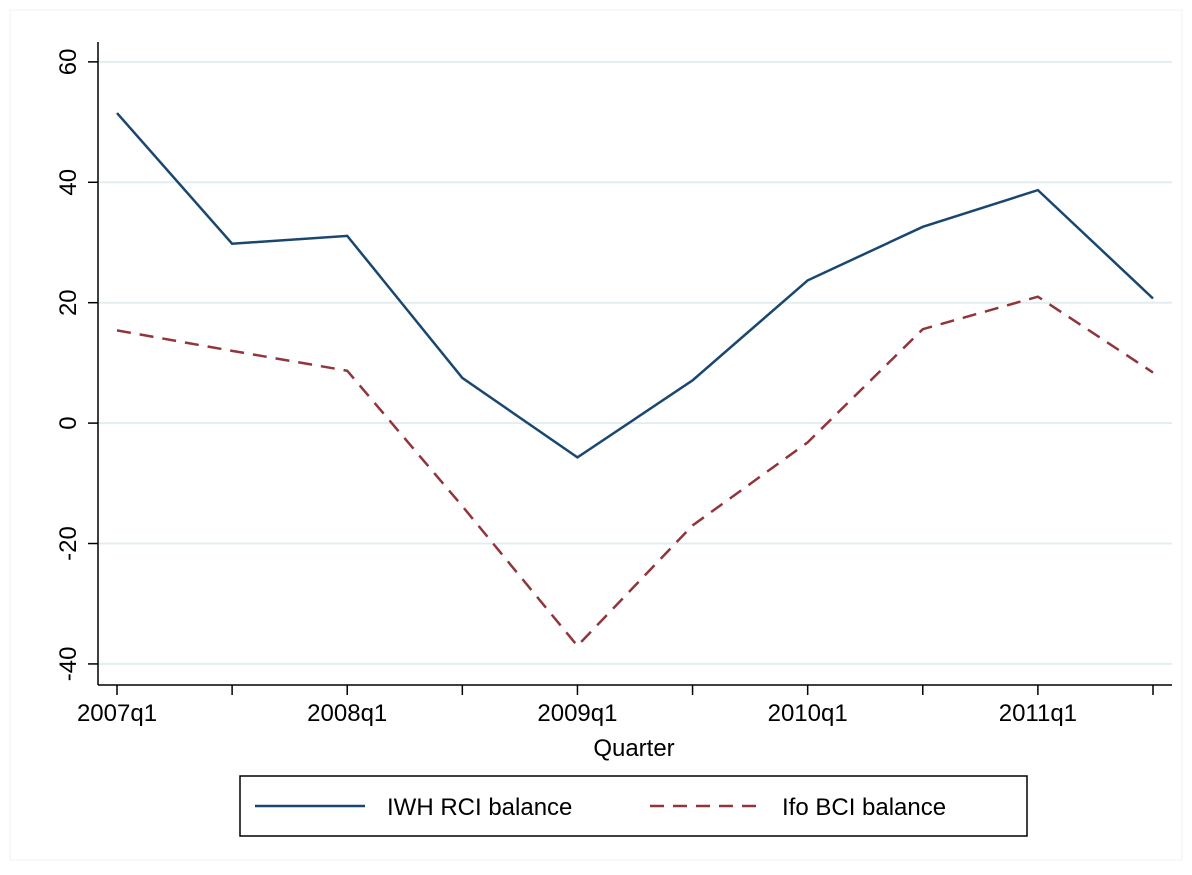 The width and height of the screenshot is (1192, 875). Describe the element at coordinates (1038, 713) in the screenshot. I see `x-tick-label: 2011q1` at that location.